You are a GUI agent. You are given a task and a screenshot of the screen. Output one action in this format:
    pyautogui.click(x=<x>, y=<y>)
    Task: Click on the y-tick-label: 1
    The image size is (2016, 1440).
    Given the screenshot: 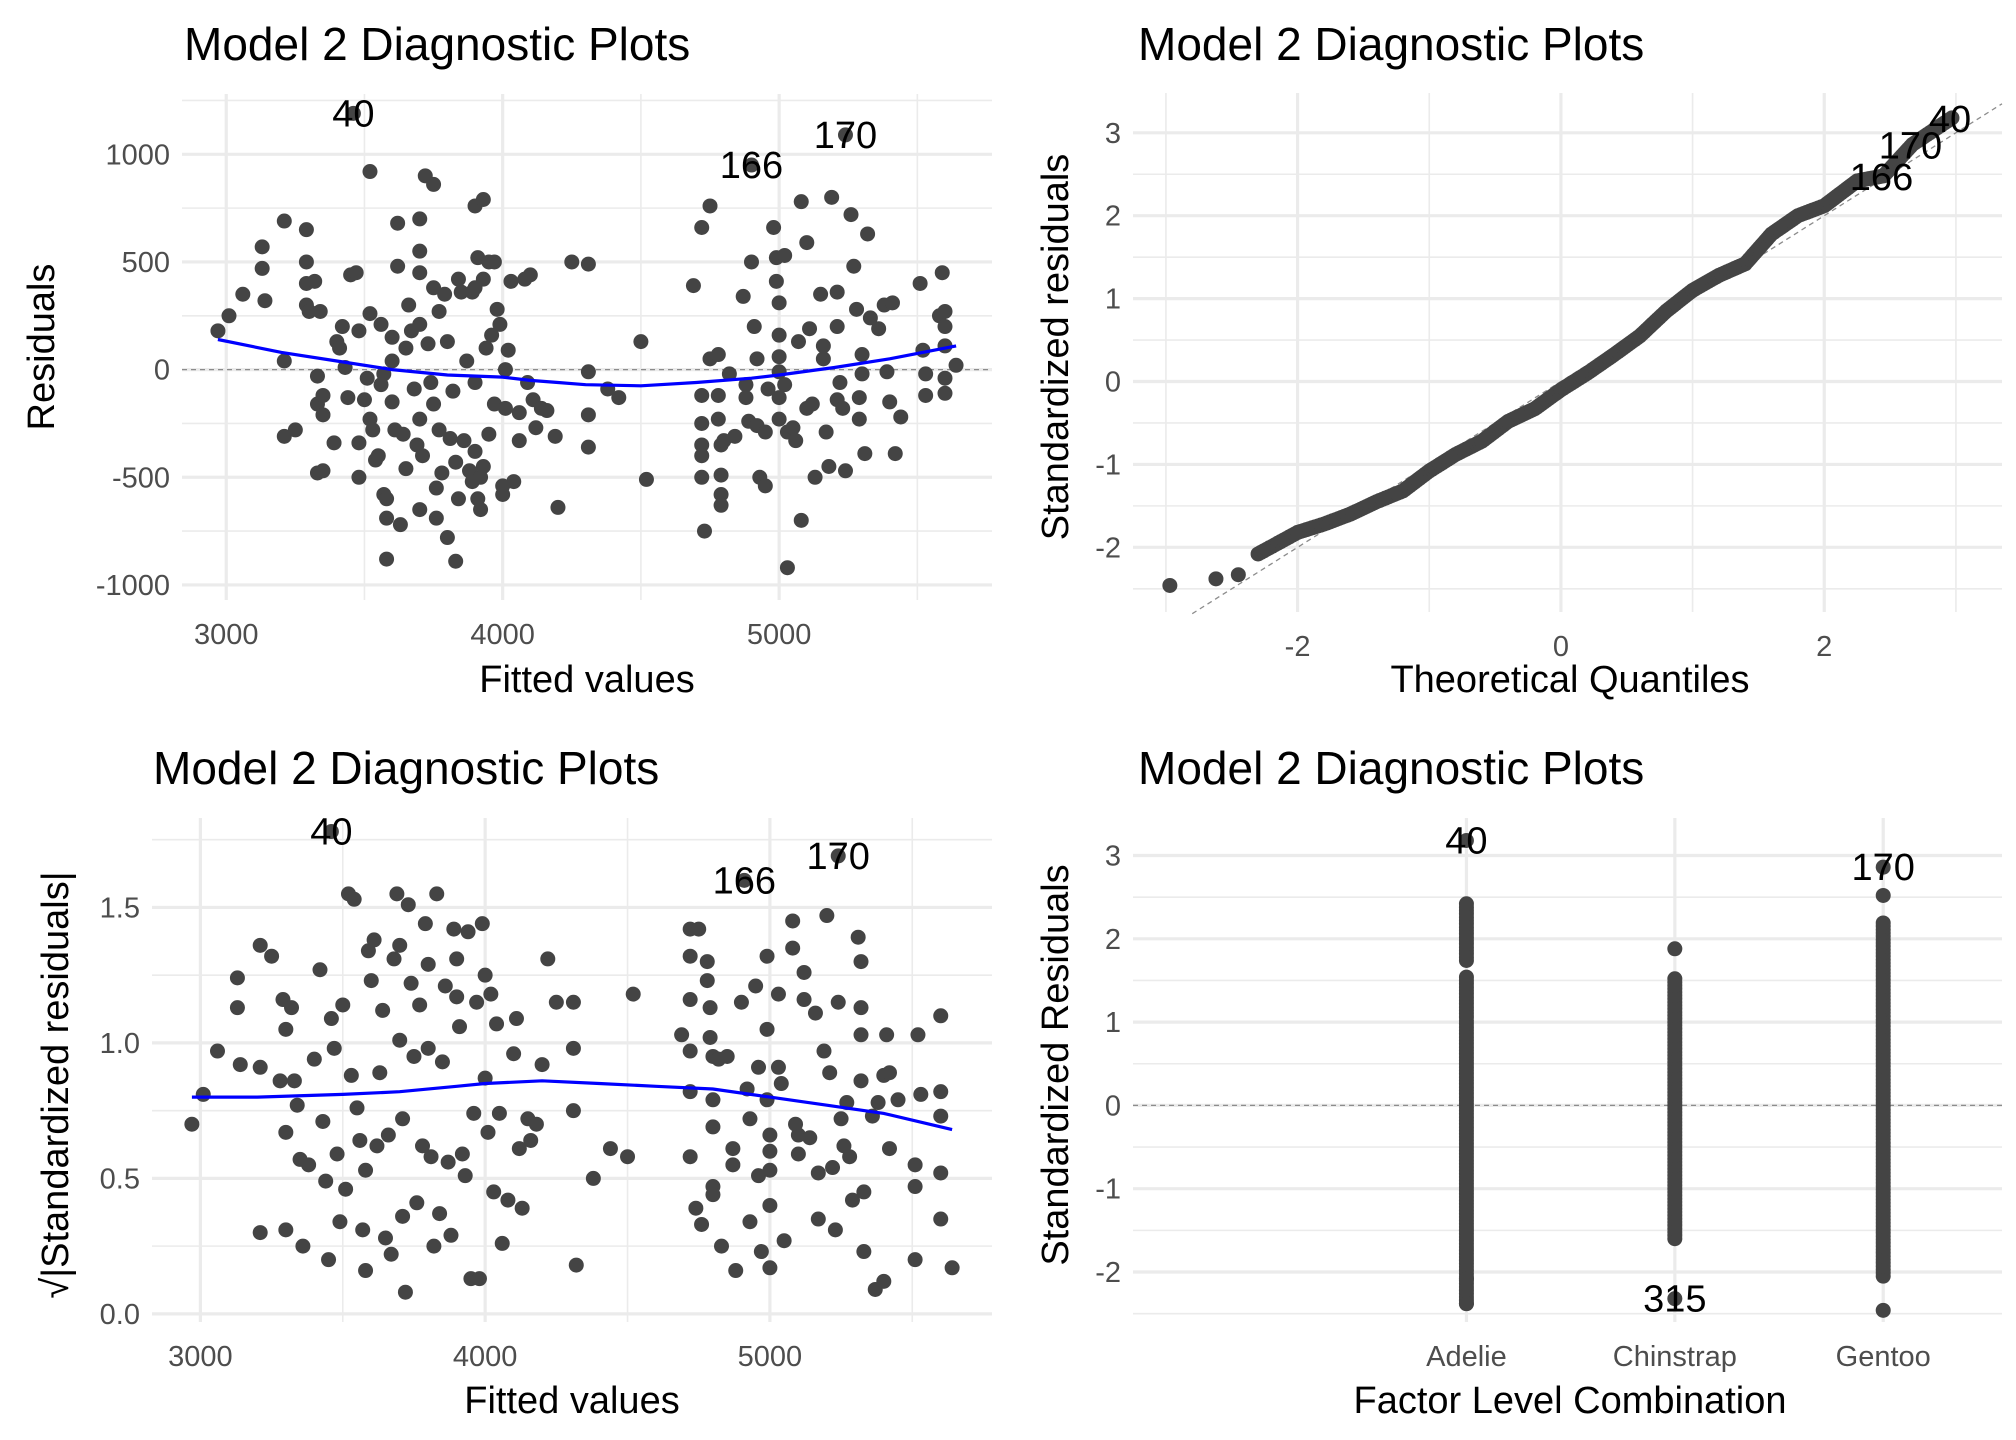 What is the action you would take?
    pyautogui.click(x=1113, y=1023)
    